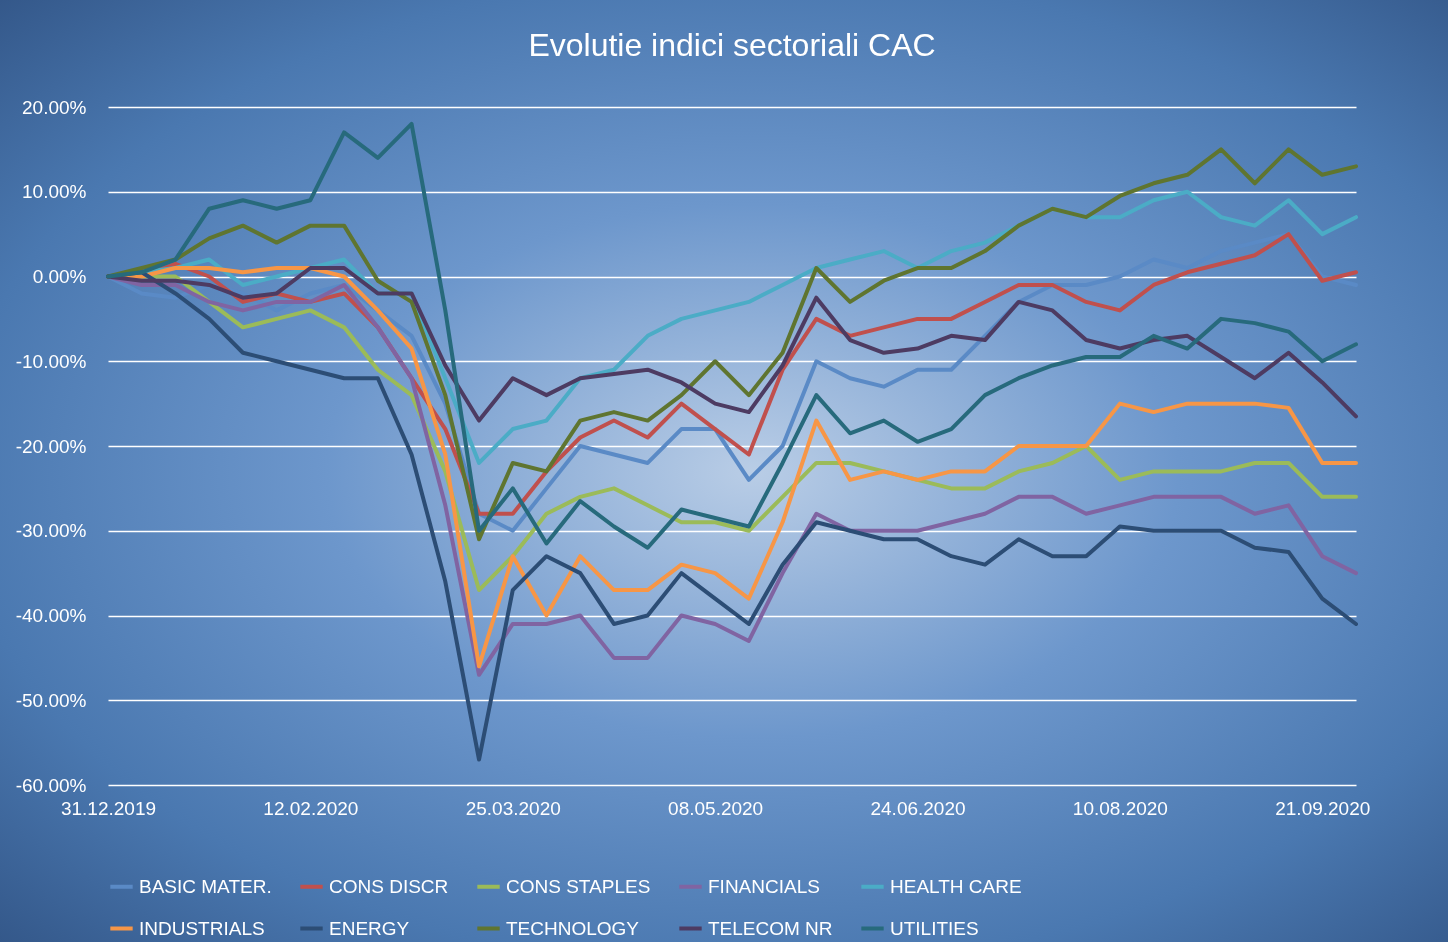 This screenshot has width=1448, height=942. Describe the element at coordinates (54, 192) in the screenshot. I see `y-tick-label: 10.00%` at that location.